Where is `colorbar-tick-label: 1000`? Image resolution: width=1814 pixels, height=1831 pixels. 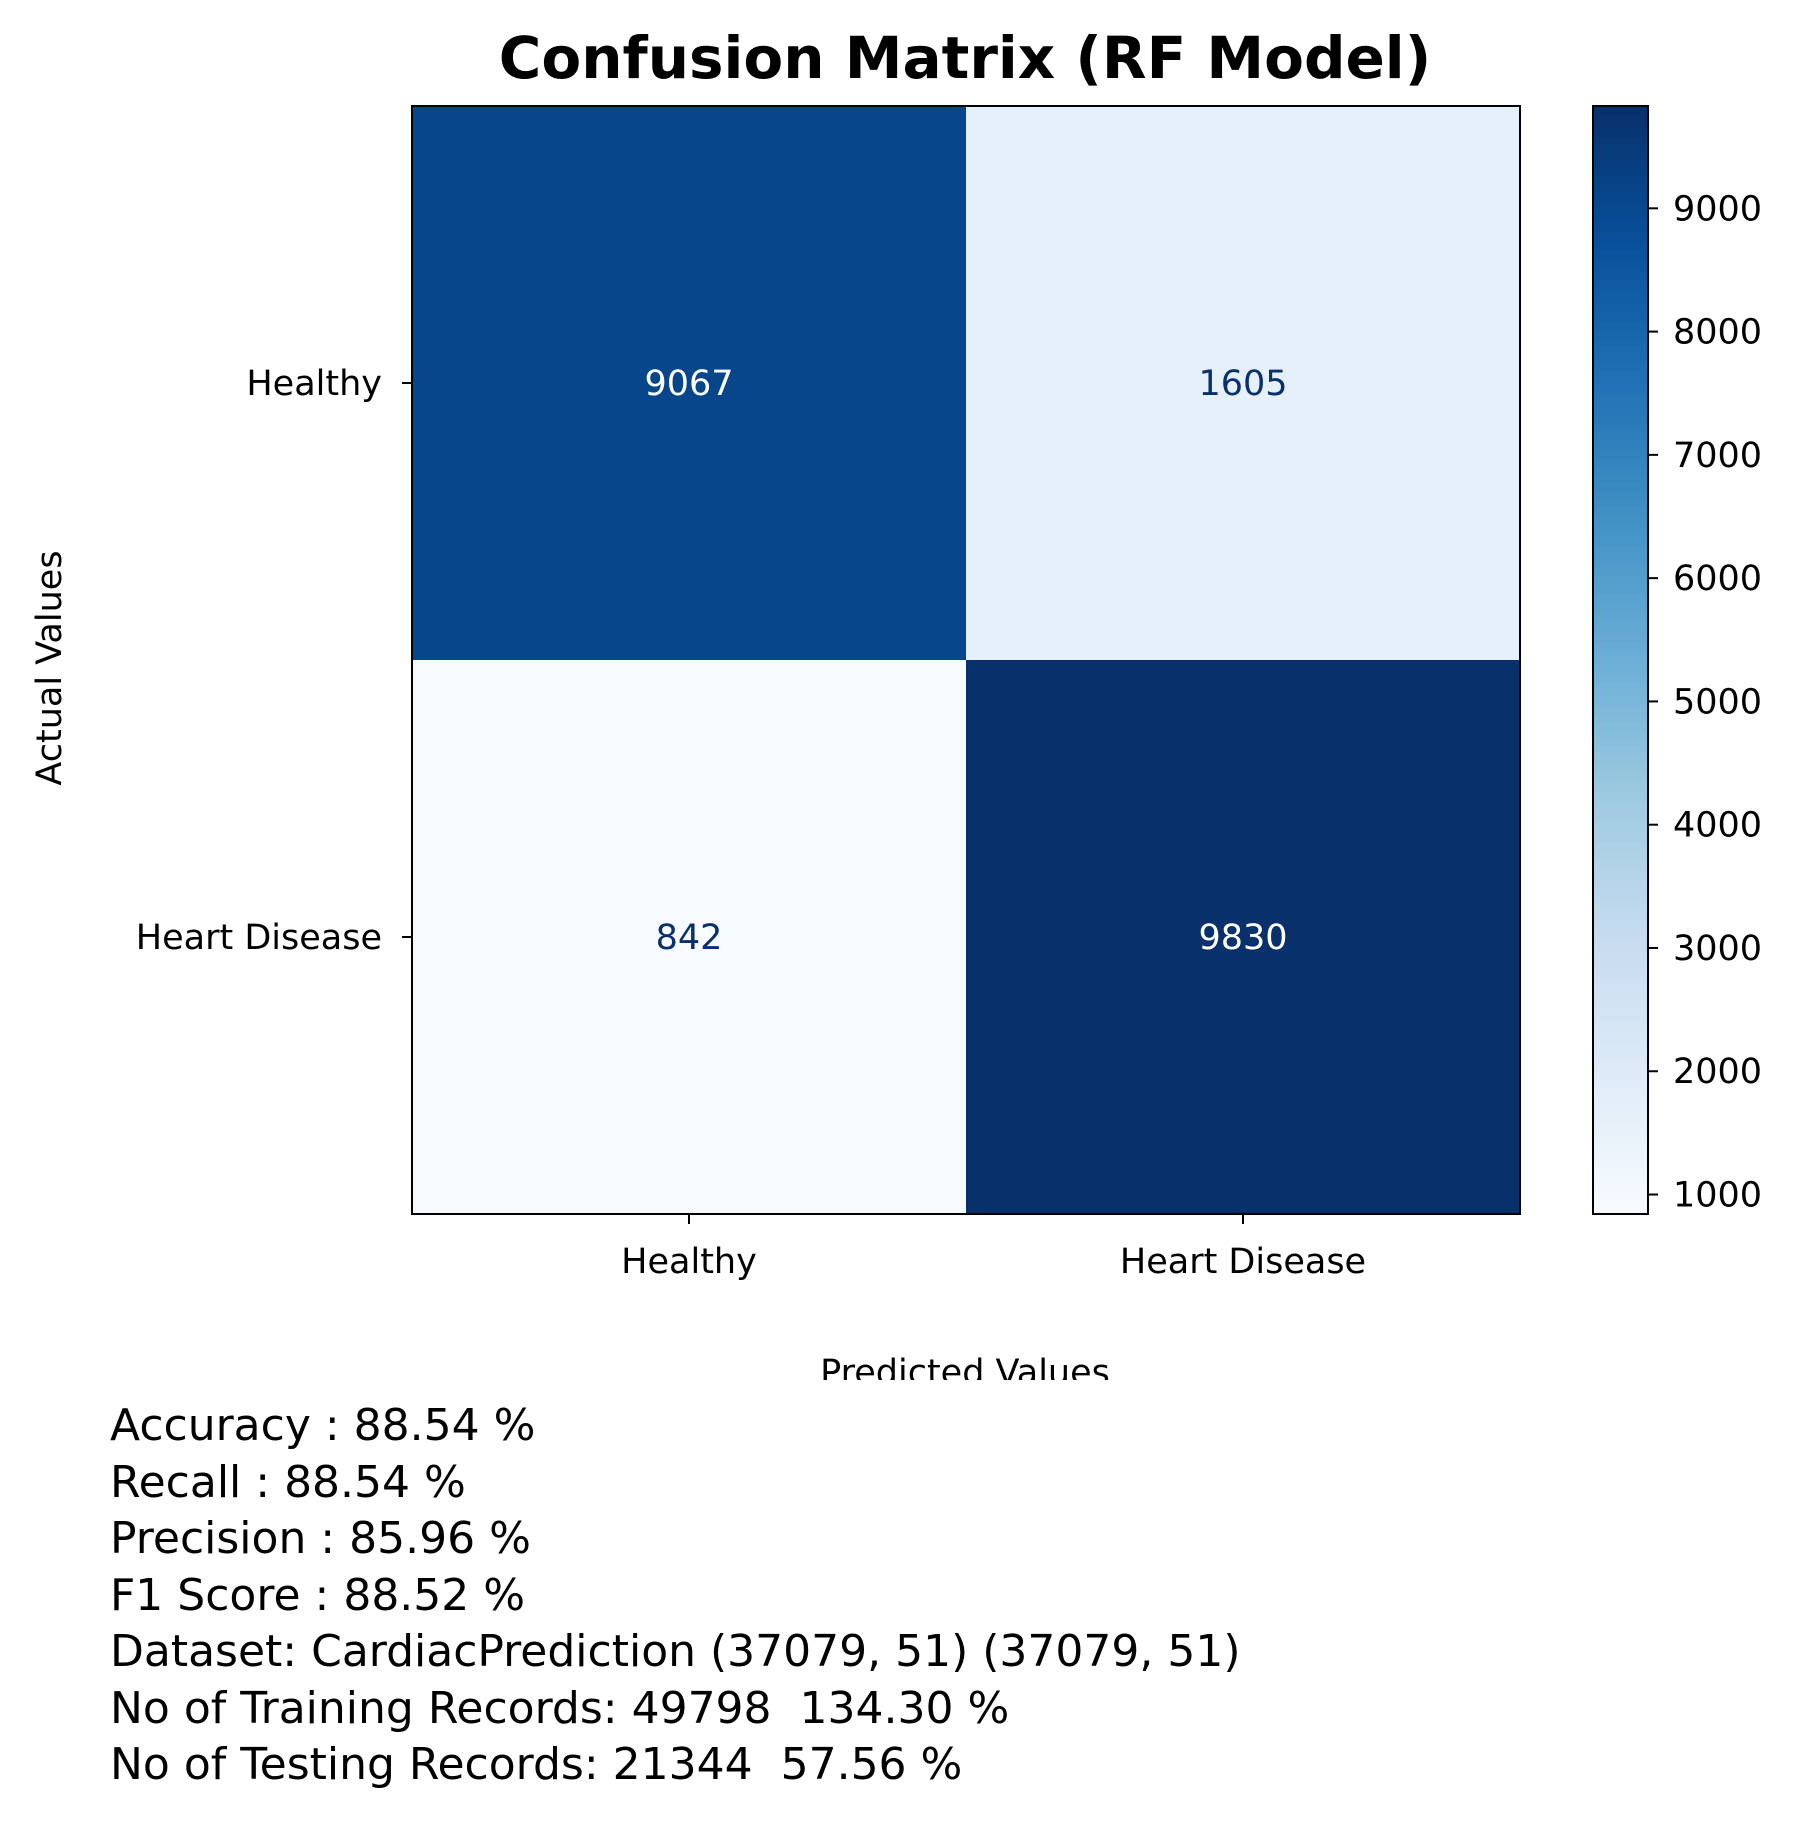
colorbar-tick-label: 1000 is located at coordinates (1717, 1196).